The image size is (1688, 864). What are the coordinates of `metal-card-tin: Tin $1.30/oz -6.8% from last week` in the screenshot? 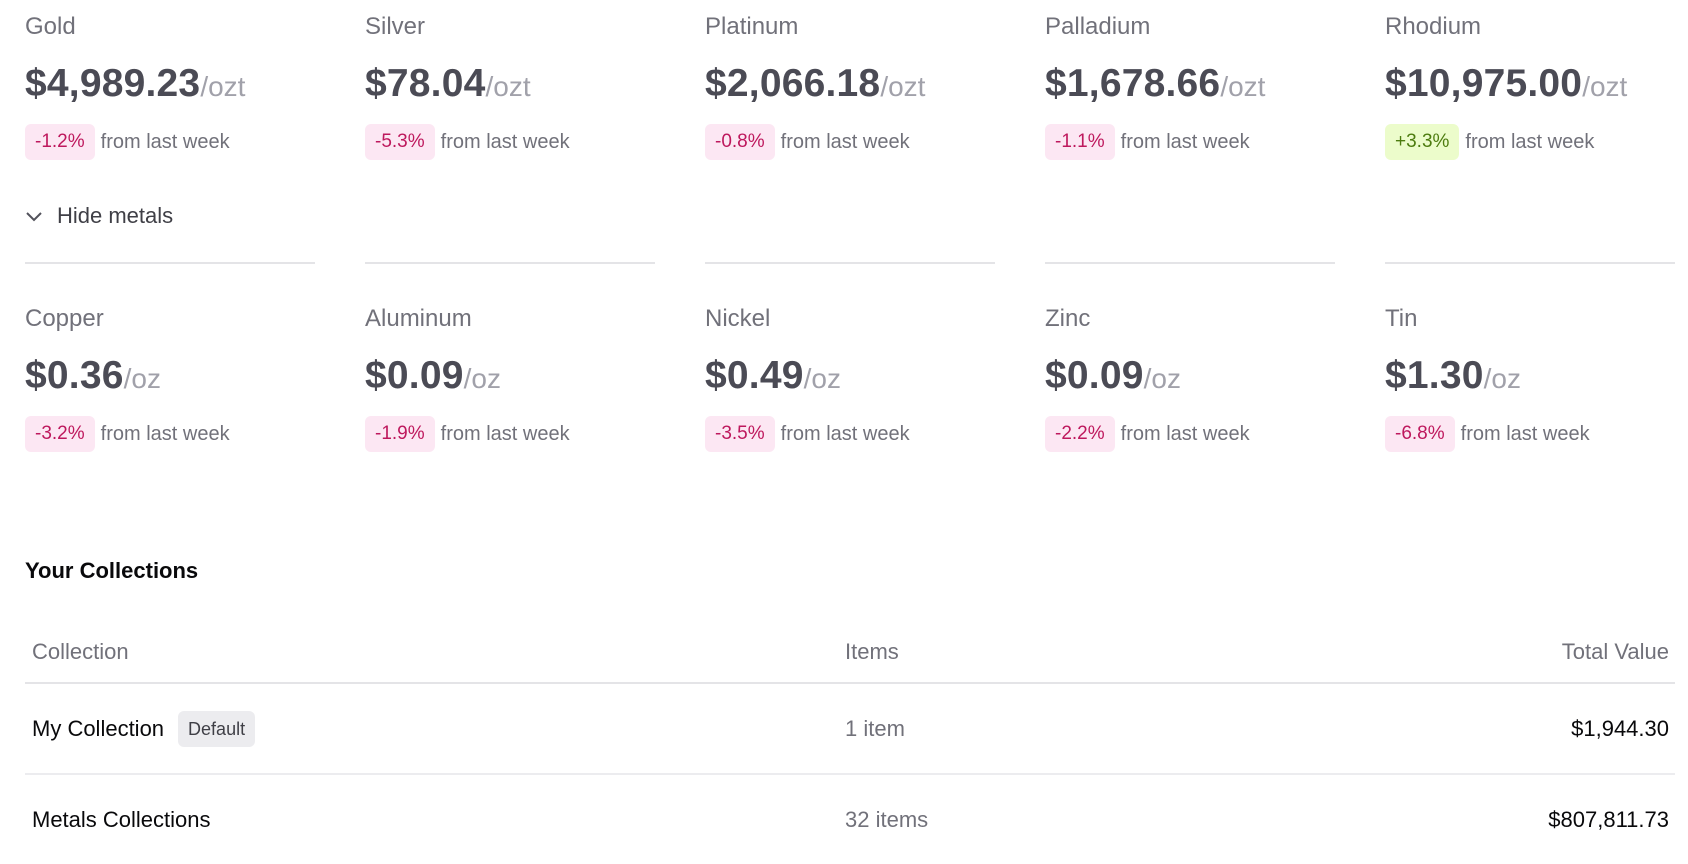 It's located at (1530, 376).